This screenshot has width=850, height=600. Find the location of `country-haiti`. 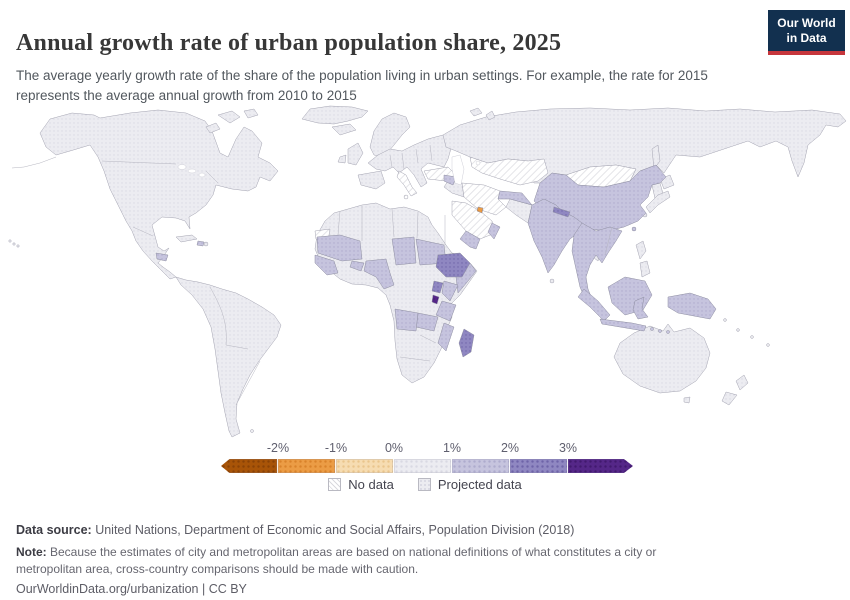

country-haiti is located at coordinates (200, 243).